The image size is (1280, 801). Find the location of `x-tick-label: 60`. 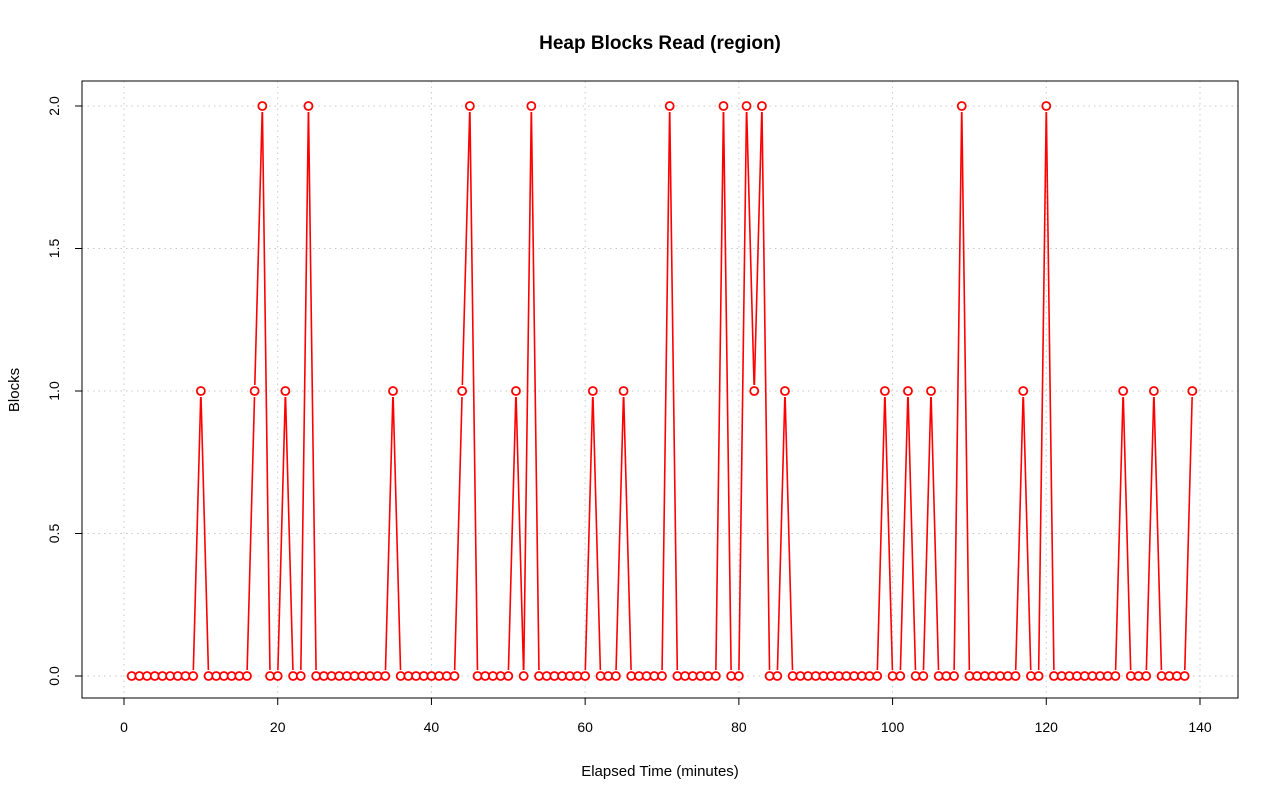

x-tick-label: 60 is located at coordinates (585, 727).